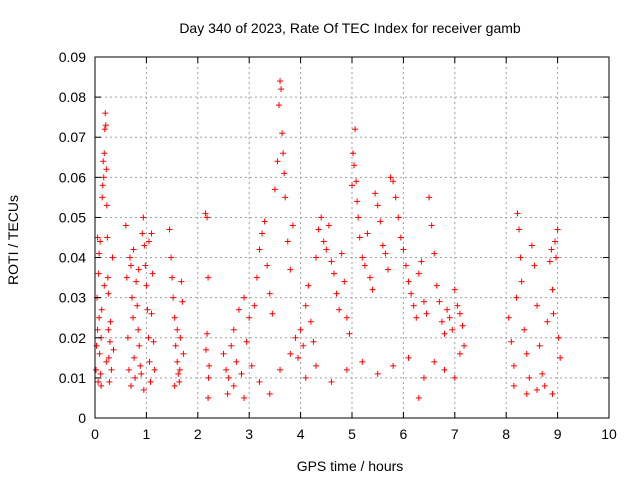 Image resolution: width=640 pixels, height=480 pixels. What do you see at coordinates (72, 258) in the screenshot?
I see `y-tick-label: 0.04` at bounding box center [72, 258].